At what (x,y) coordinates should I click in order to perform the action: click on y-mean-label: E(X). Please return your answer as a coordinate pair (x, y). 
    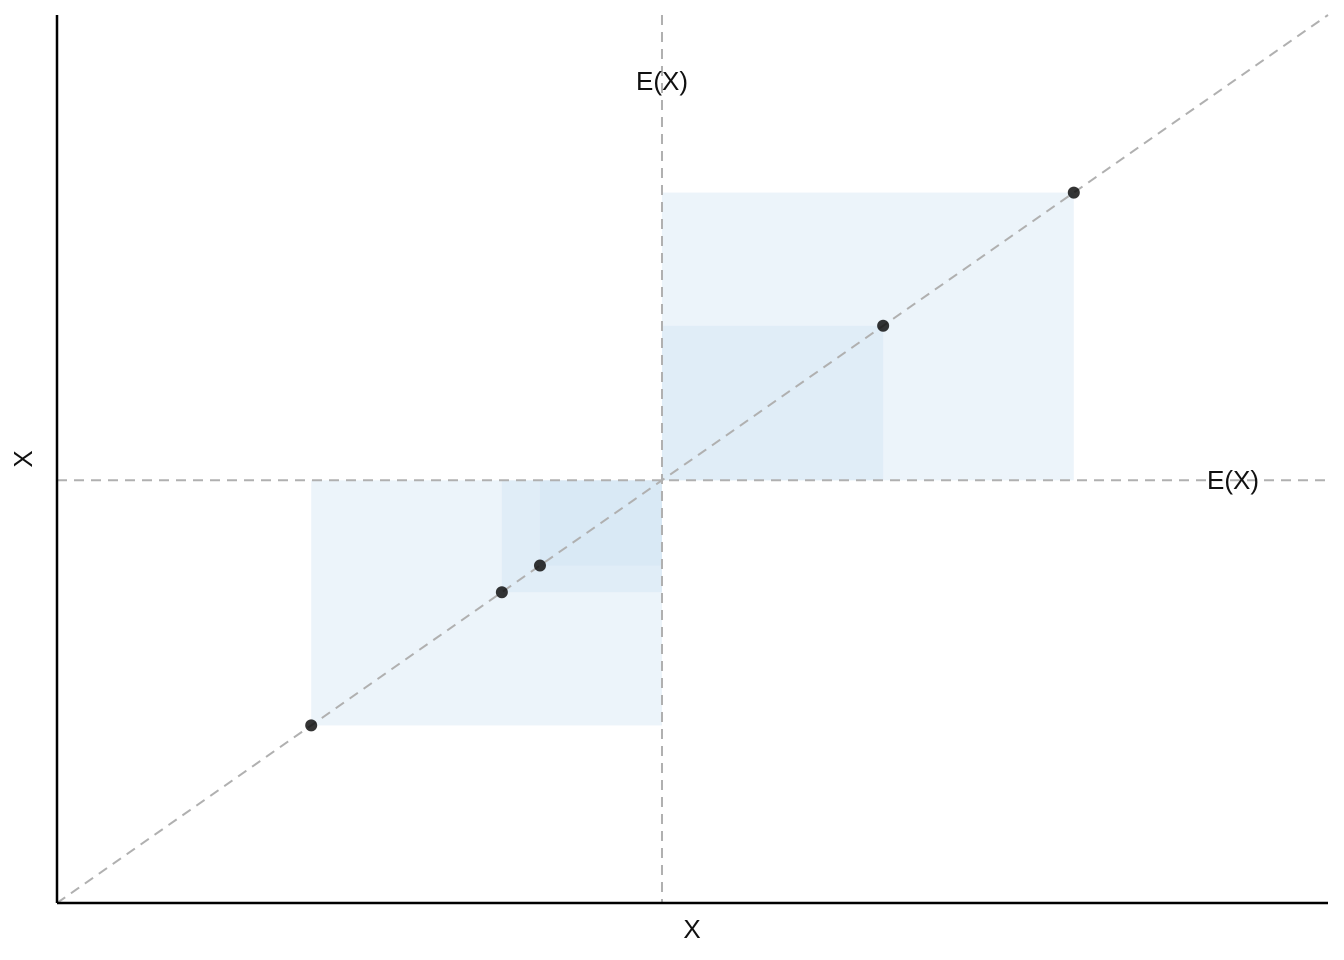
    Looking at the image, I should click on (1233, 480).